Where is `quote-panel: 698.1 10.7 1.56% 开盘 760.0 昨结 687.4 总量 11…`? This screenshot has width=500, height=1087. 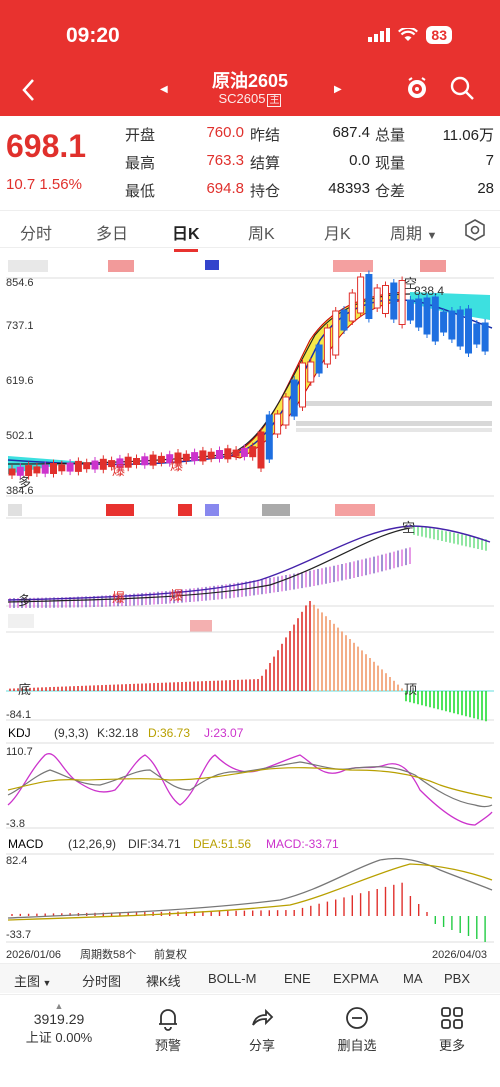
quote-panel: 698.1 10.7 1.56% 开盘 760.0 昨结 687.4 总量 11… is located at coordinates (250, 162).